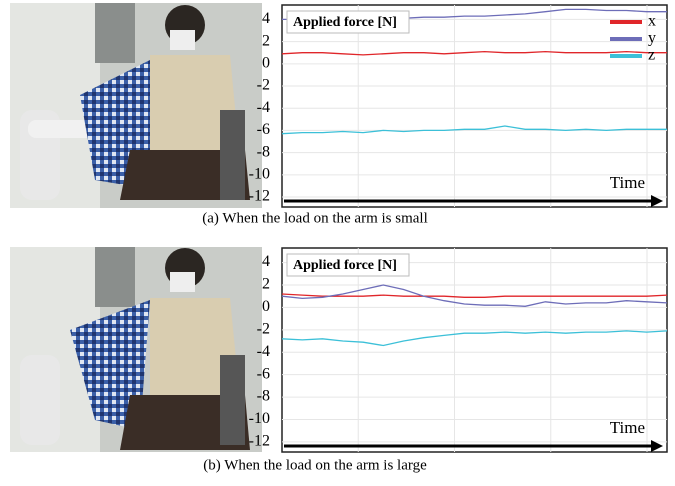  I want to click on caption: (a) When the load on the arm is small, so click(315, 218).